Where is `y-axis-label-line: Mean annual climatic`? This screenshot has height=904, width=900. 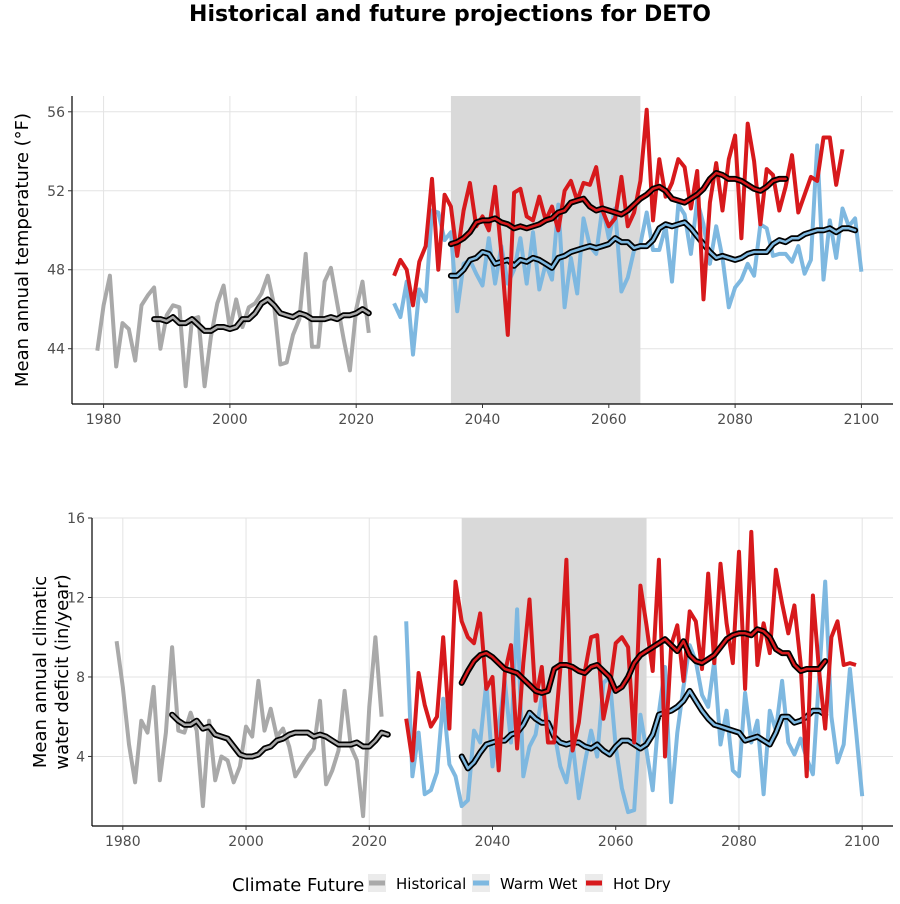
y-axis-label-line: Mean annual climatic is located at coordinates (40, 672).